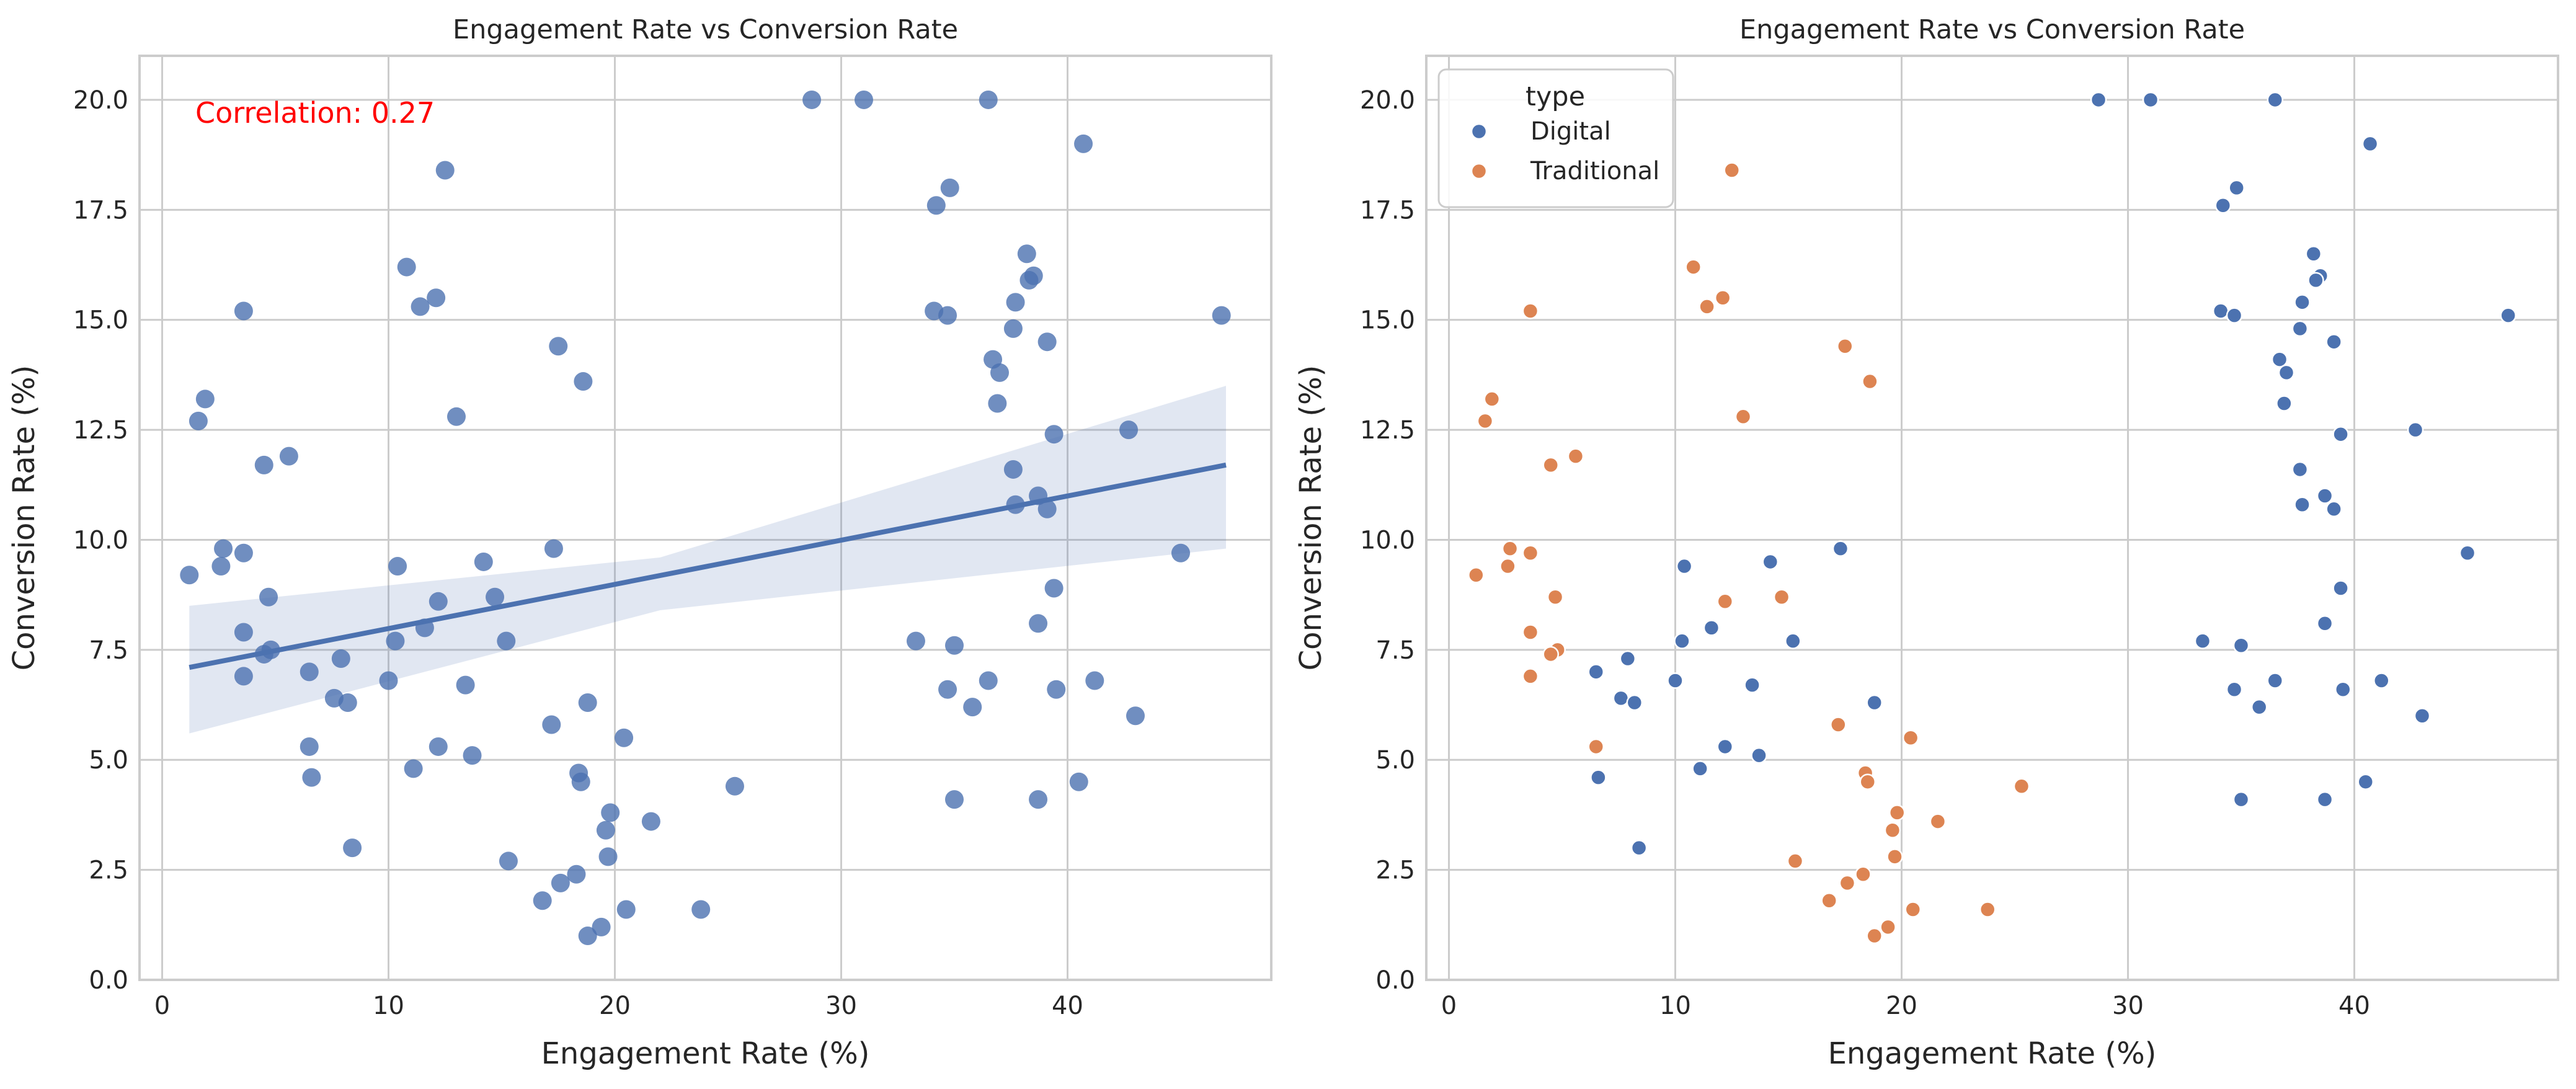 The width and height of the screenshot is (2576, 1089). What do you see at coordinates (1594, 171) in the screenshot?
I see `legend-label: Traditional` at bounding box center [1594, 171].